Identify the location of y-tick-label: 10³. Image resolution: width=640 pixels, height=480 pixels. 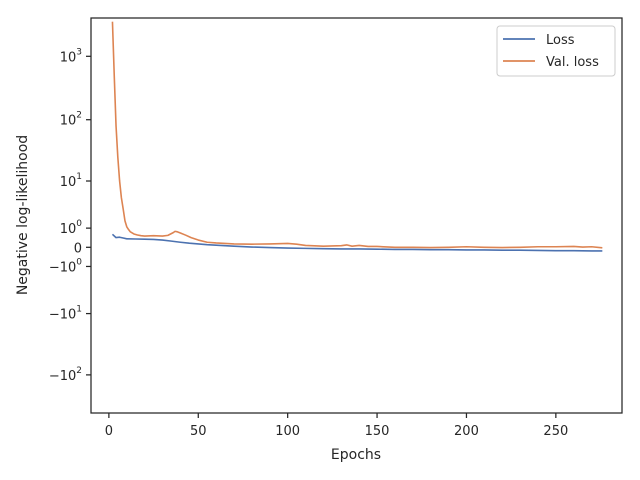
(71, 56).